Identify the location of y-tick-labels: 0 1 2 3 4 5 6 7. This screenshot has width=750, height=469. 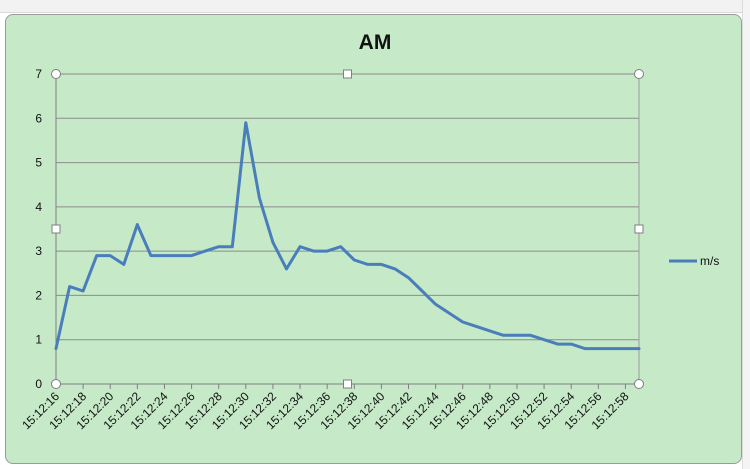
(38, 229).